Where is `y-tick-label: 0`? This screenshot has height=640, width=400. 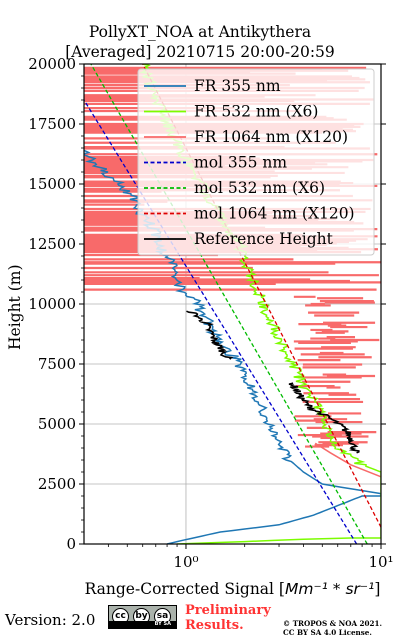
y-tick-label: 0 is located at coordinates (71, 544).